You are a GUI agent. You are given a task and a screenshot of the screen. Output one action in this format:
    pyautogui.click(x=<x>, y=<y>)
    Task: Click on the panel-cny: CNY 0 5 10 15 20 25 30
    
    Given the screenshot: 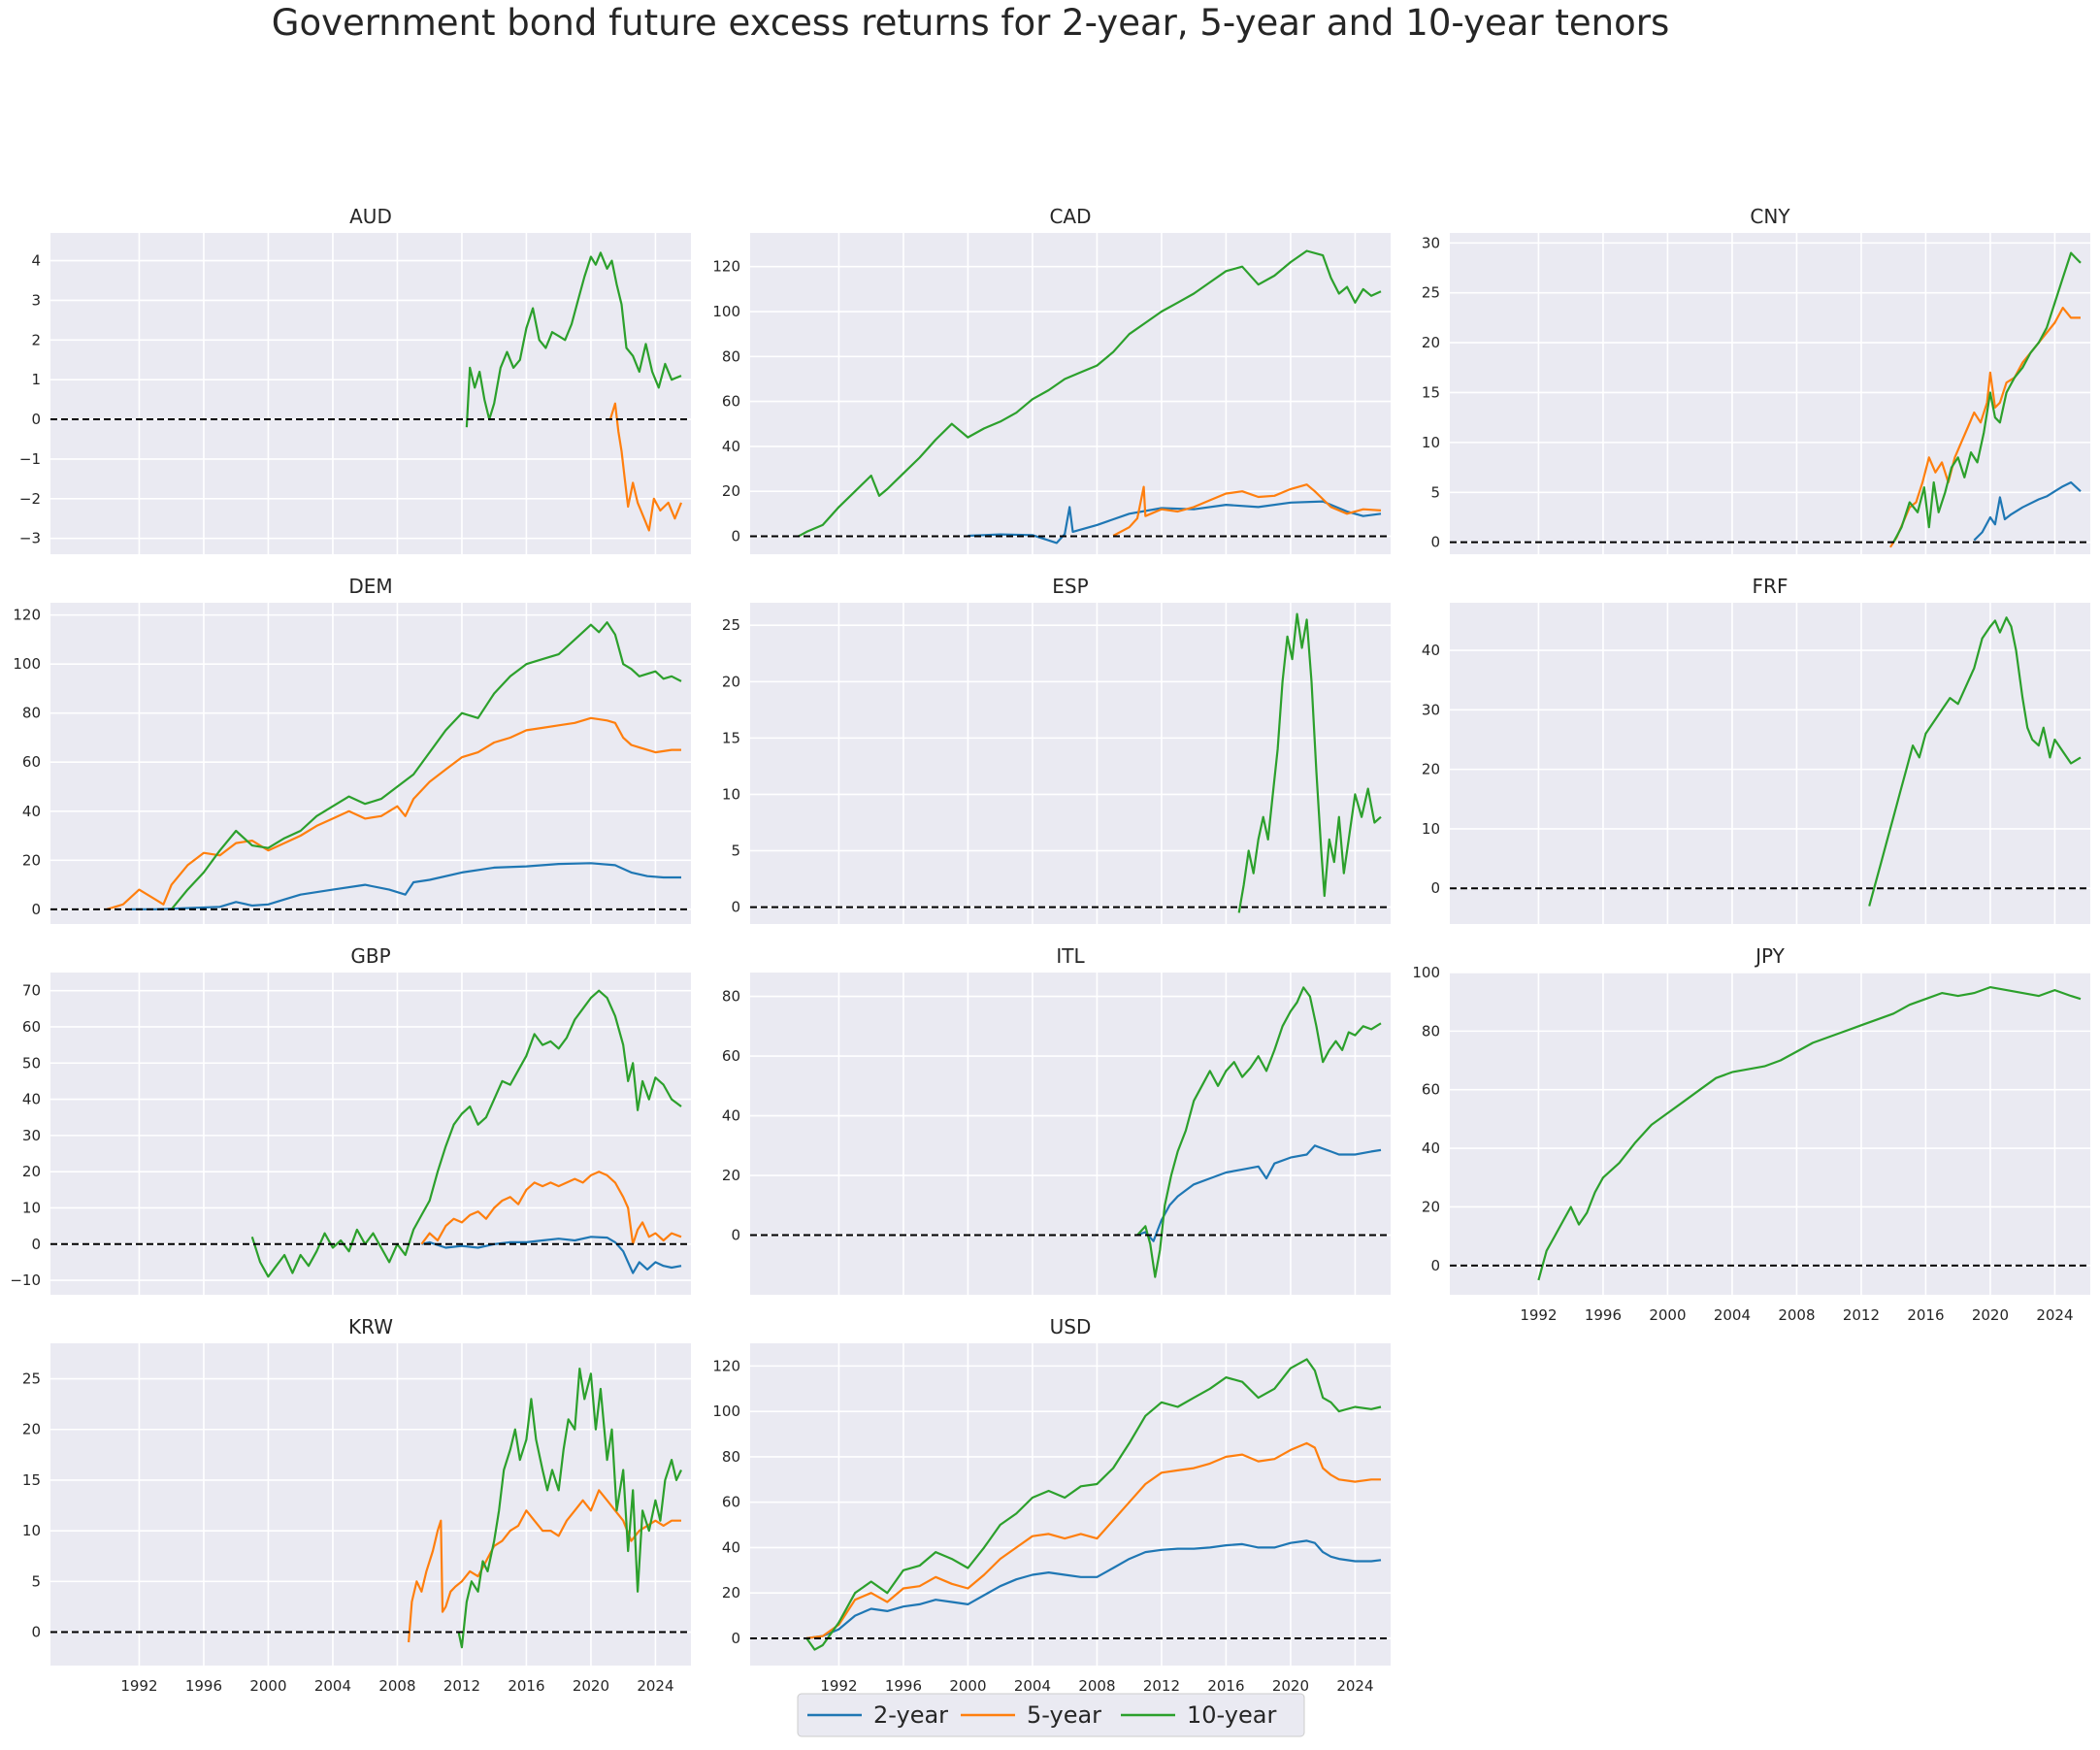 What is the action you would take?
    pyautogui.click(x=1756, y=379)
    